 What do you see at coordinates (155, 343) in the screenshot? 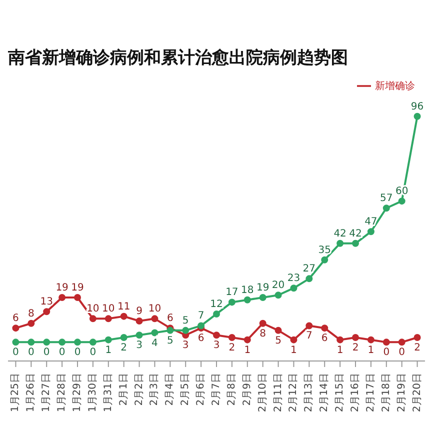
I see `data-label: 4` at bounding box center [155, 343].